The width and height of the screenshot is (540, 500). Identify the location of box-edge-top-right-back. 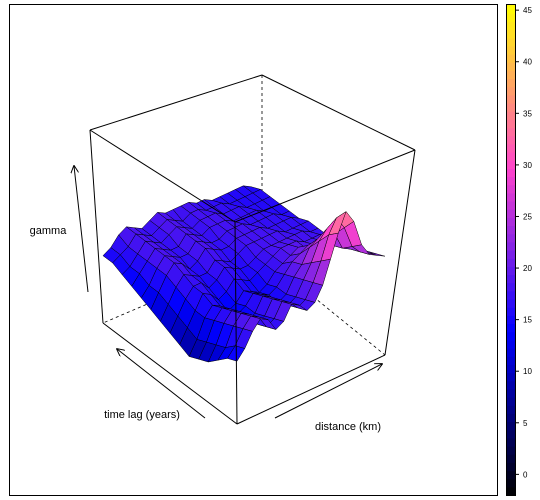
(338, 112).